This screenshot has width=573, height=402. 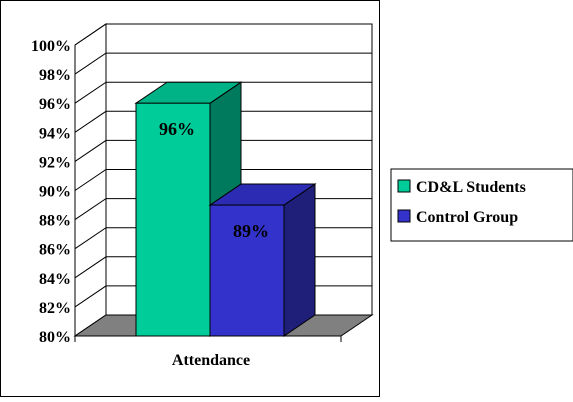 What do you see at coordinates (211, 360) in the screenshot?
I see `x-axis-label: Attendance` at bounding box center [211, 360].